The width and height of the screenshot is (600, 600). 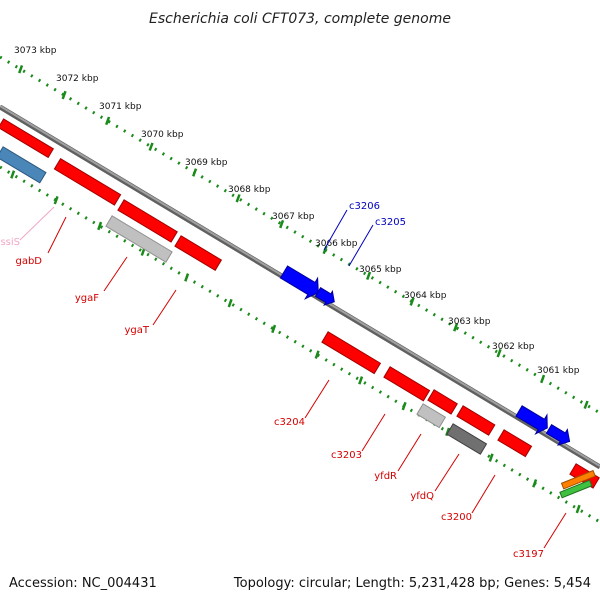 What do you see at coordinates (513, 347) in the screenshot?
I see `kbp-label: 3062 kbp` at bounding box center [513, 347].